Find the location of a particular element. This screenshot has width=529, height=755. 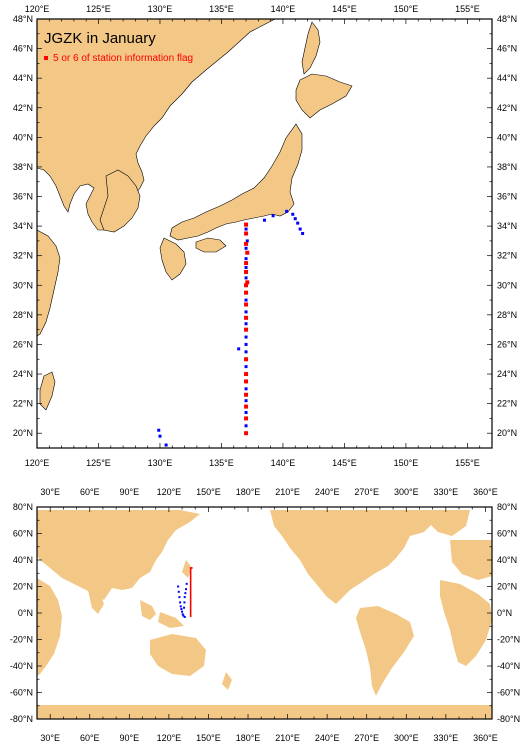

lat-label: 40°N is located at coordinates (23, 137).